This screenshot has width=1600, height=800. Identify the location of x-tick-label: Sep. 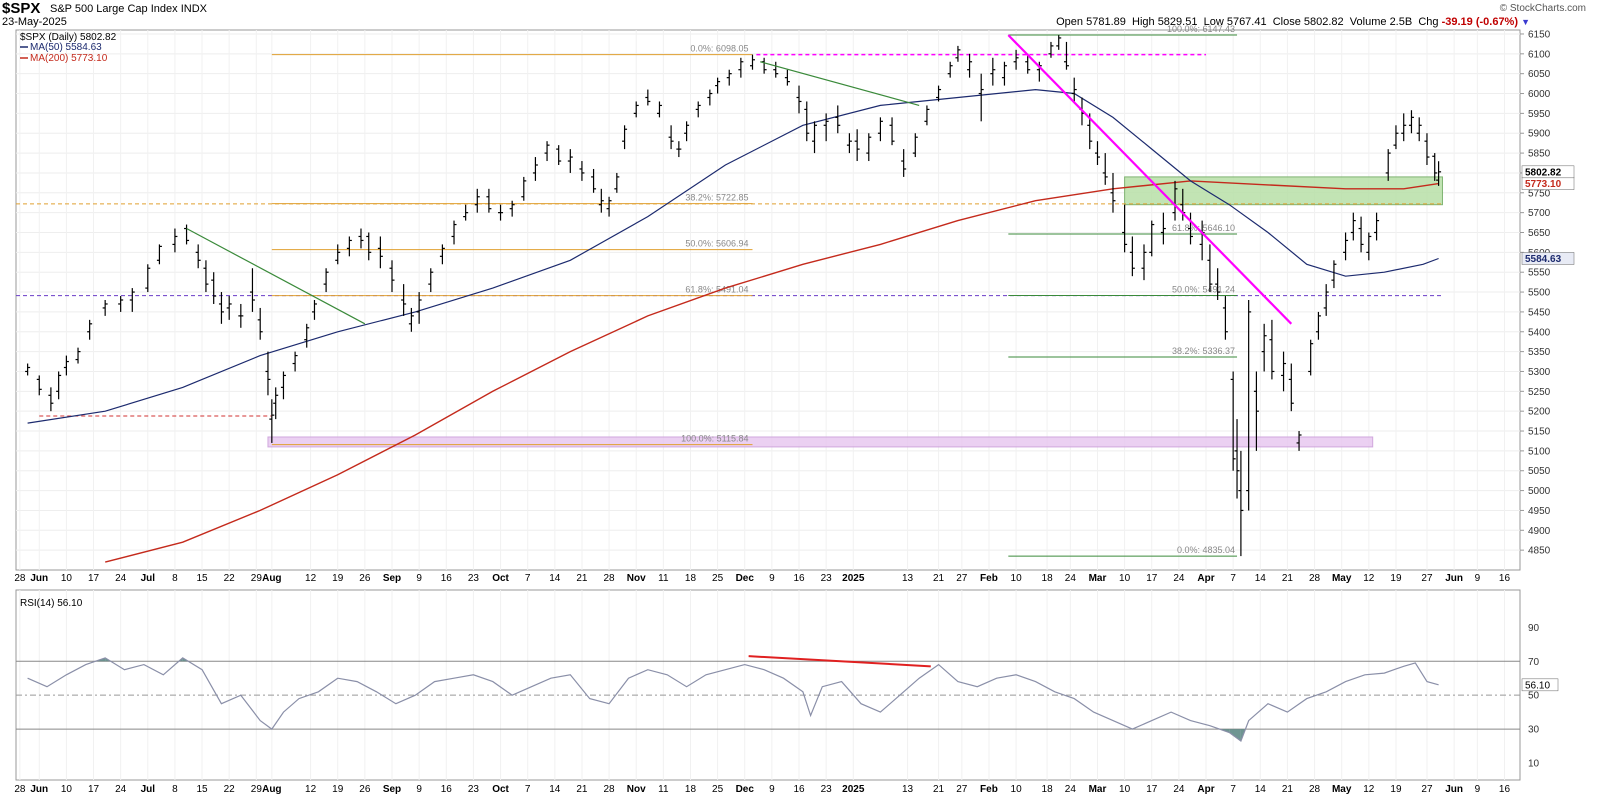
(392, 578).